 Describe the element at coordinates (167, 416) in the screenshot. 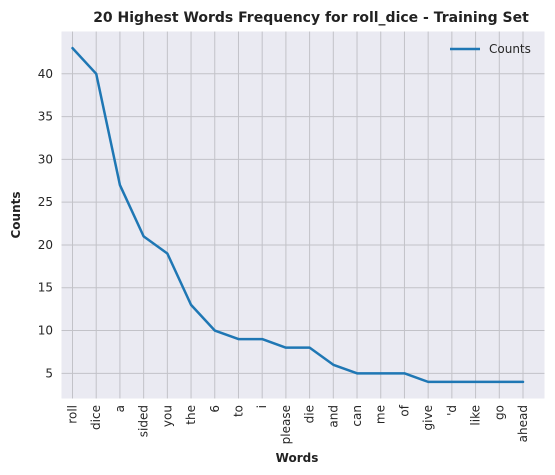

I see `x-tick-label: you` at that location.